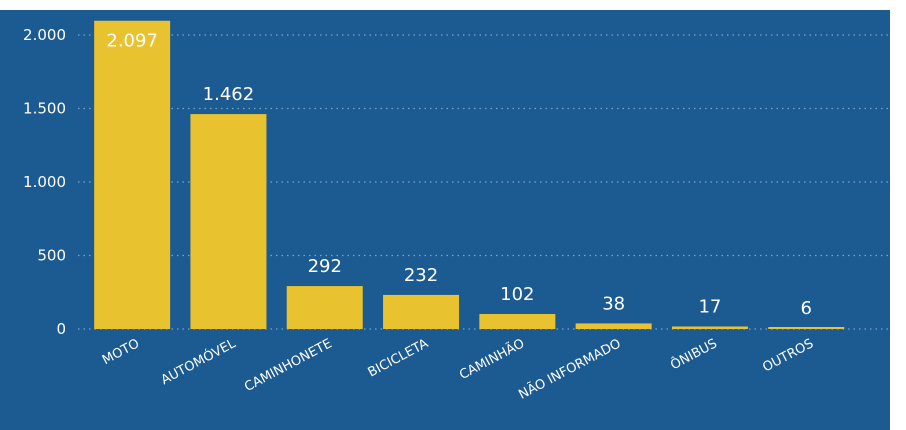  I want to click on data-label: 232, so click(421, 275).